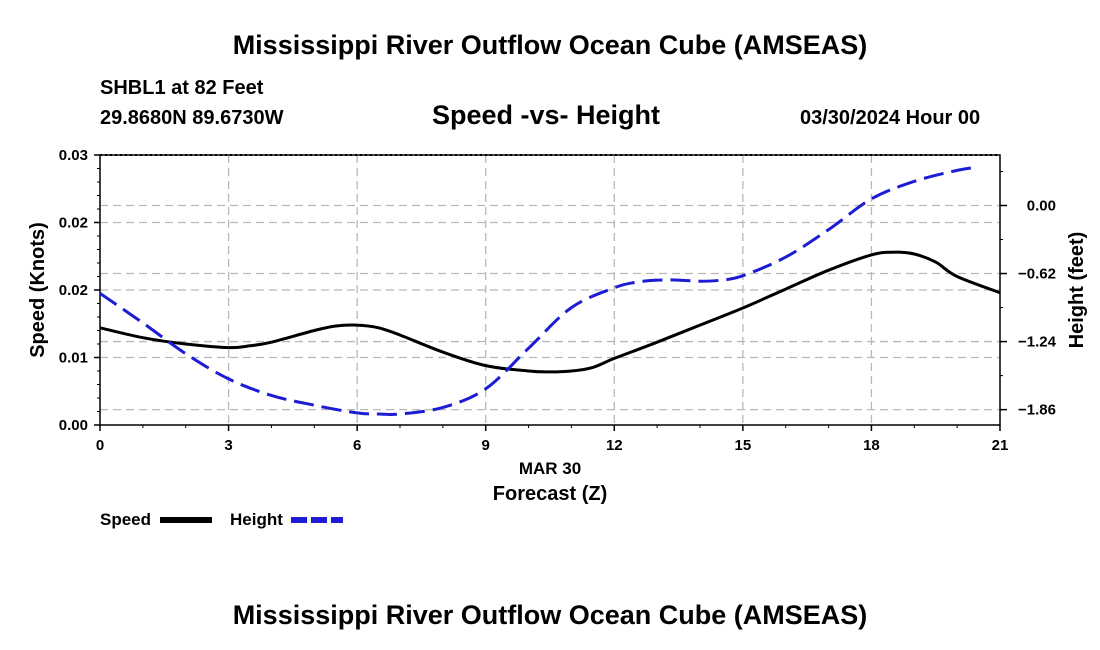  What do you see at coordinates (486, 445) in the screenshot?
I see `x-tick-label: 9` at bounding box center [486, 445].